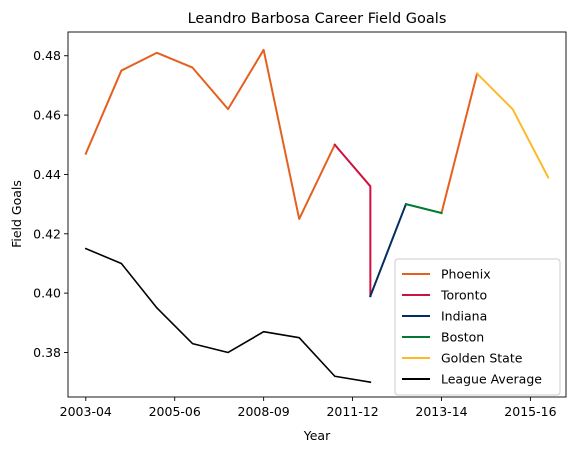 Image resolution: width=579 pixels, height=453 pixels. What do you see at coordinates (47, 293) in the screenshot?
I see `y-tick-label: 0.40` at bounding box center [47, 293].